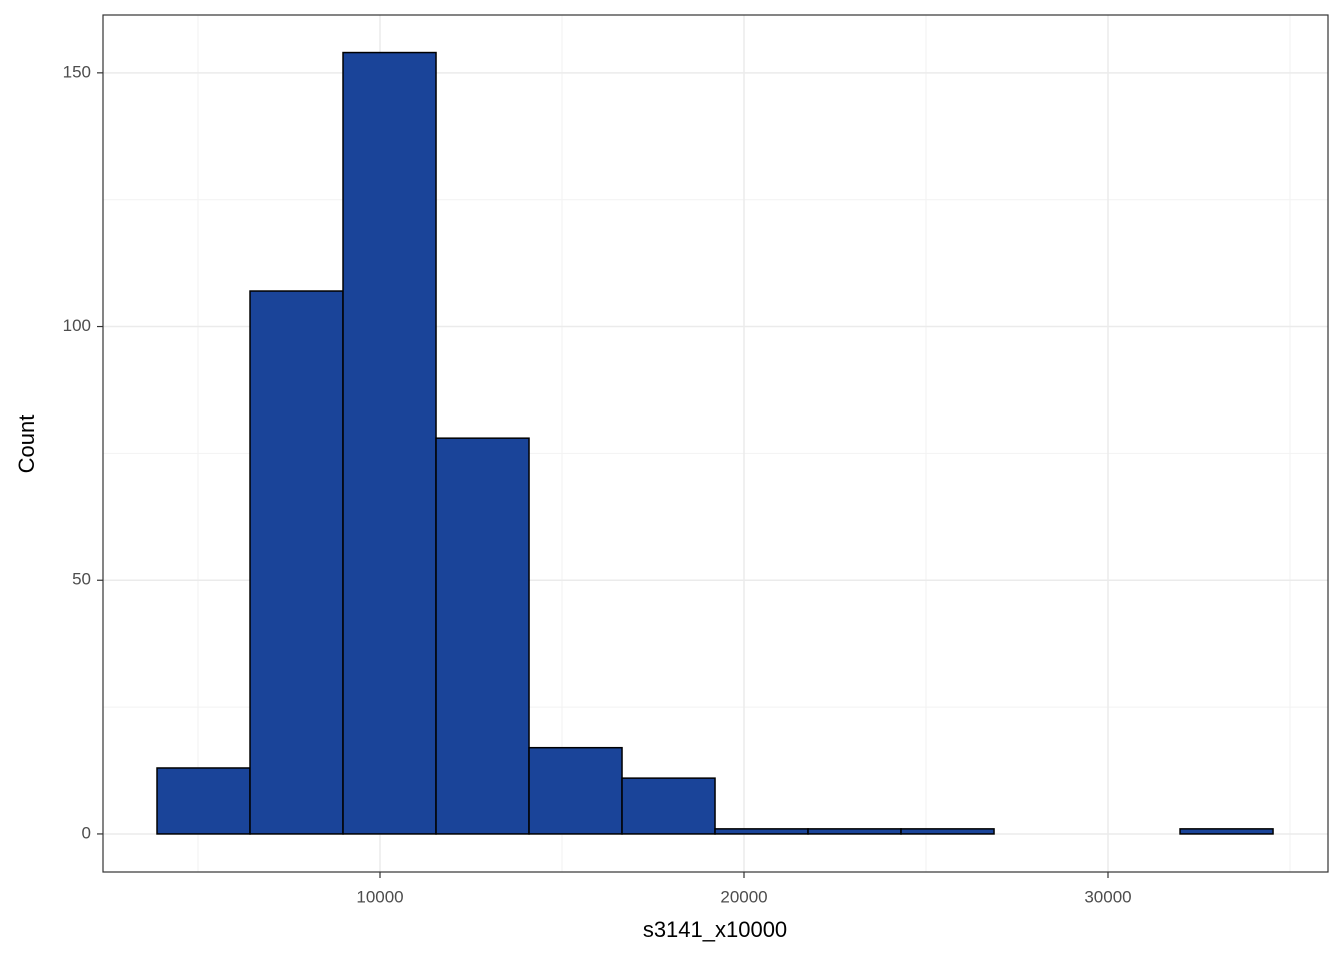  Describe the element at coordinates (1107, 896) in the screenshot. I see `x-tick-label: 30000` at that location.